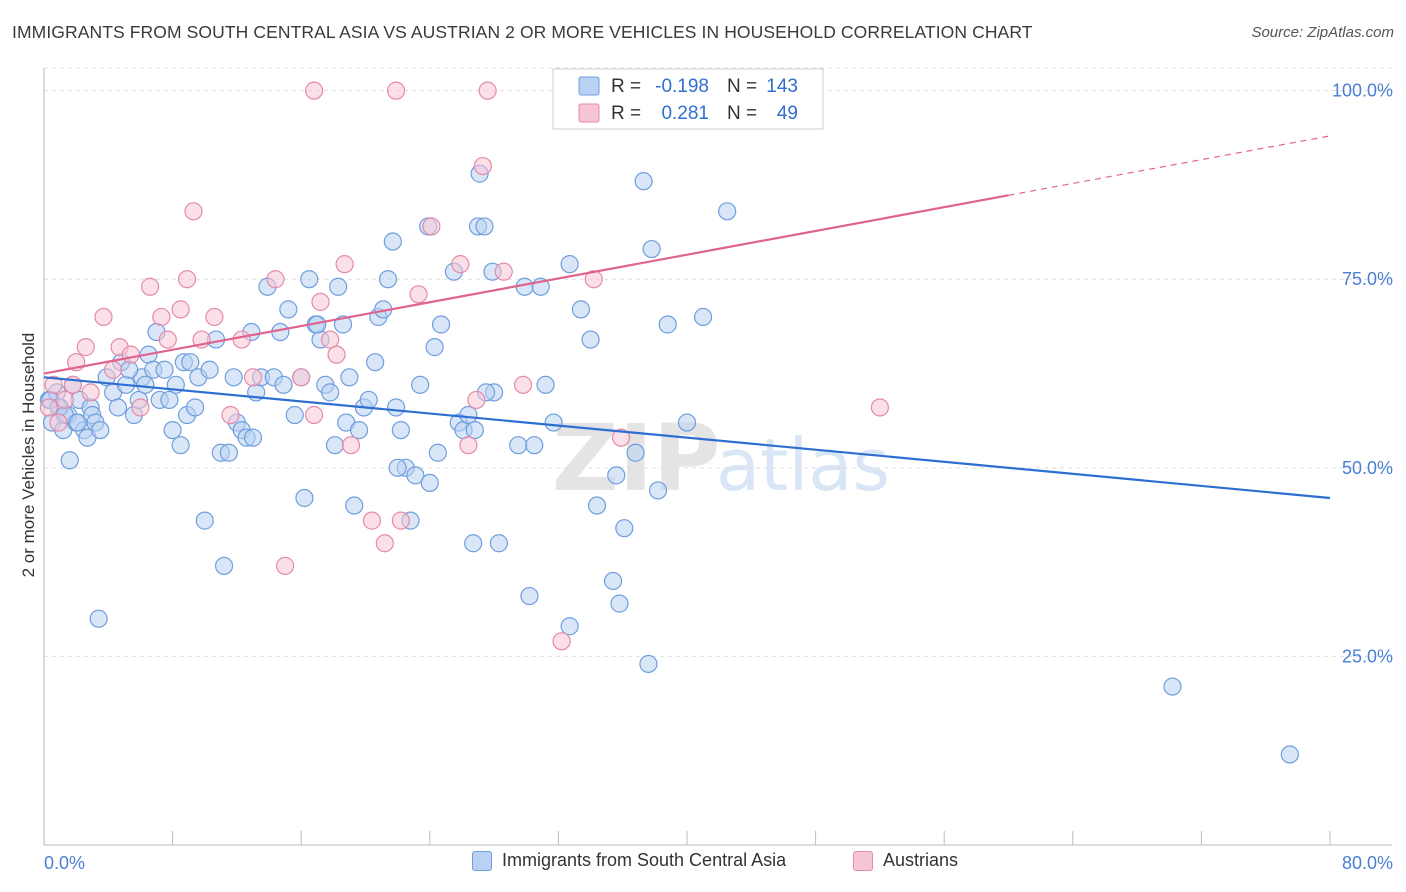 Image resolution: width=1406 pixels, height=892 pixels. Describe the element at coordinates (688, 99) in the screenshot. I see `legend: R = -0.198 N = 143 R = 0.281 N = 49` at that location.